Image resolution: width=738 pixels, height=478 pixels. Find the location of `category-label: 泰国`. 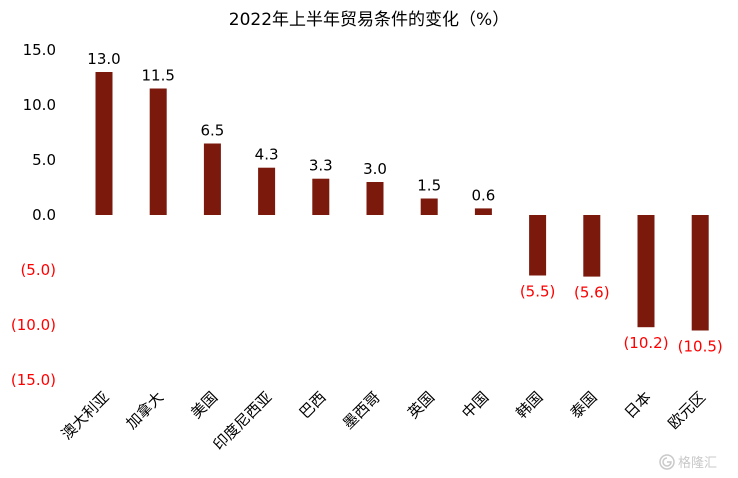

category-label: 泰国 is located at coordinates (584, 405).